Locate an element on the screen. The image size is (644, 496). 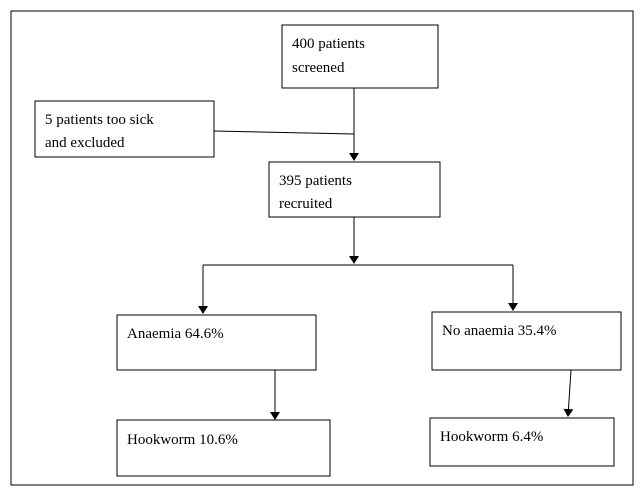
node-label: Hookworm 10.6% is located at coordinates (182, 440).